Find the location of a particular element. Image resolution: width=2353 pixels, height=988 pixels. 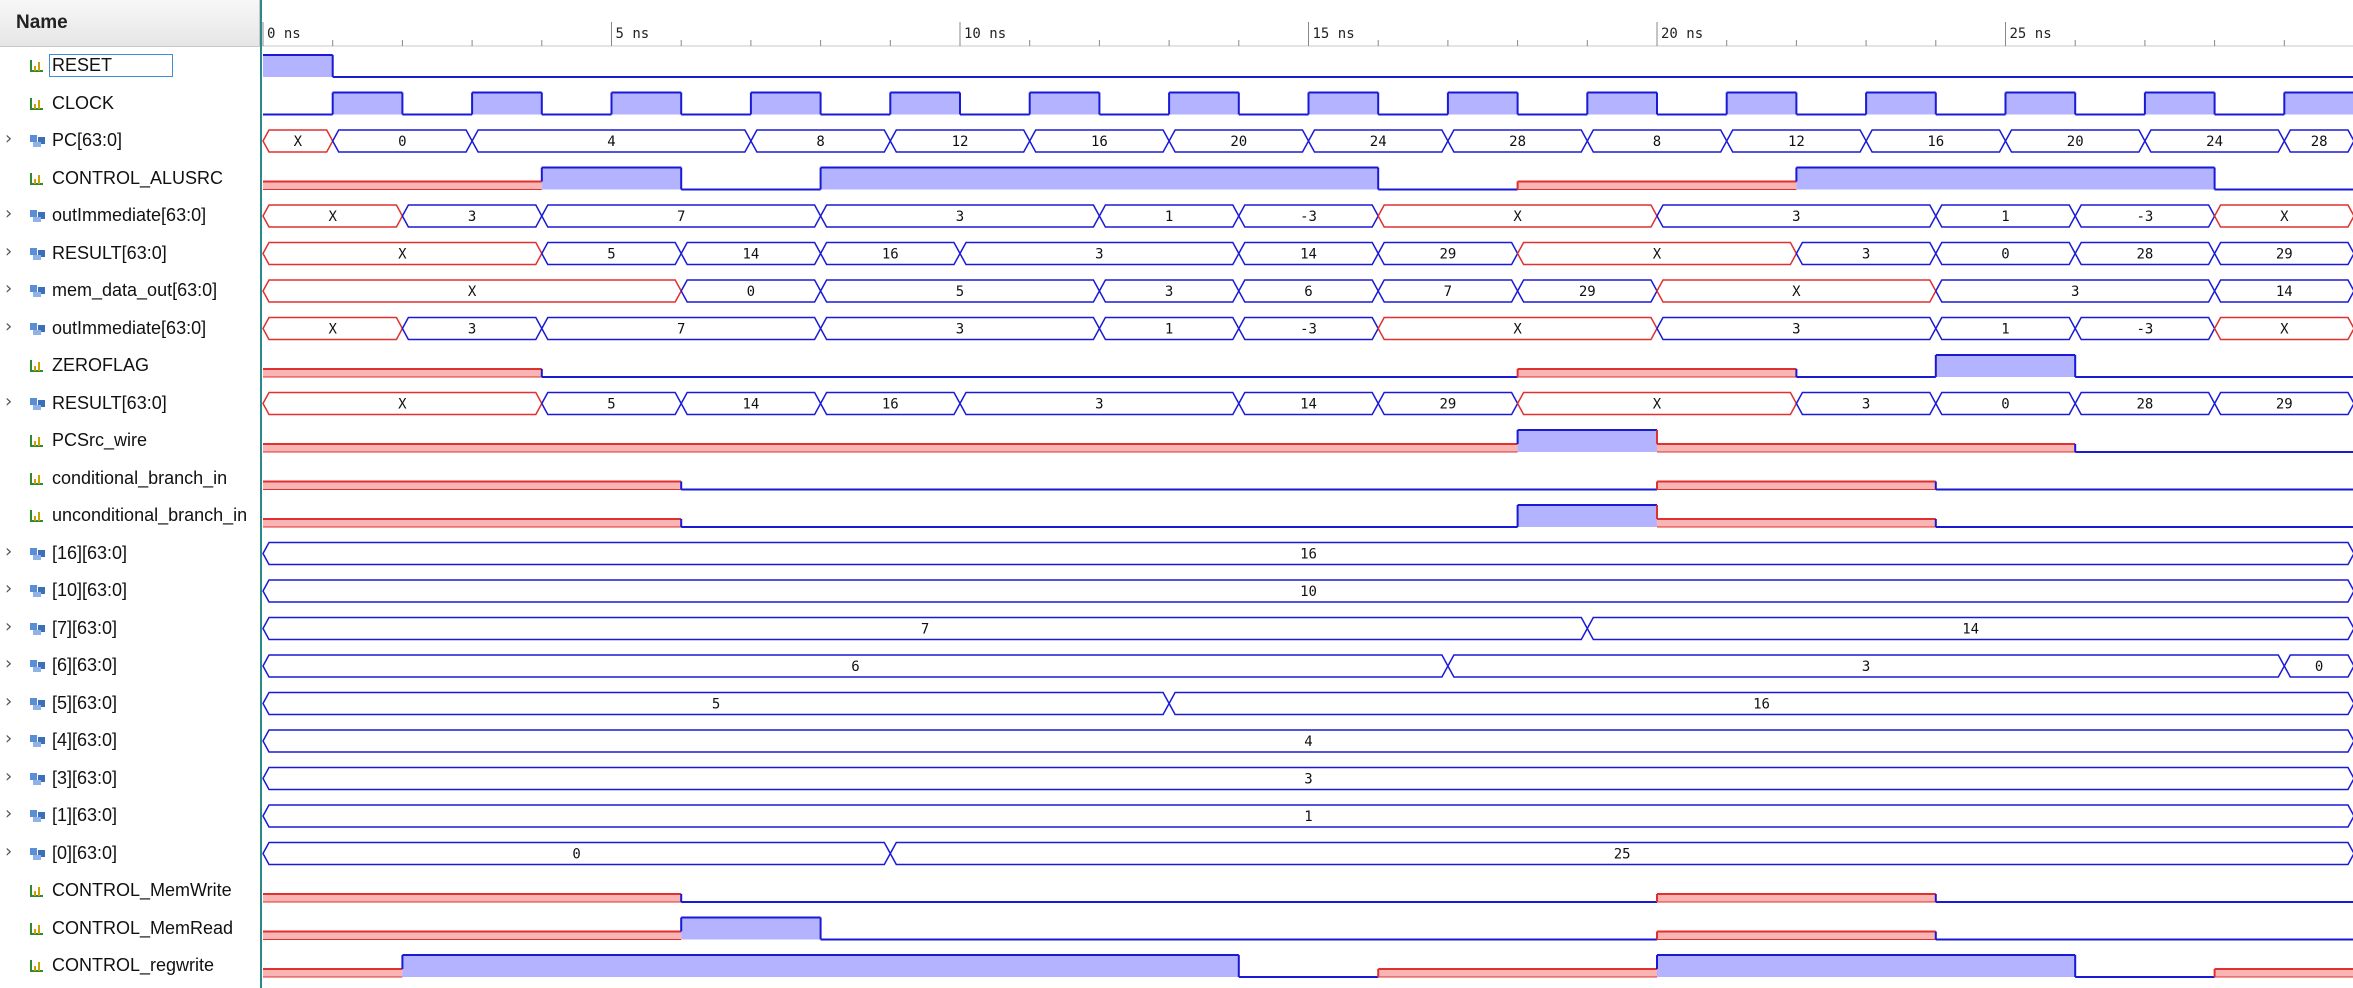

signal-name: CONTROL_MemRead is located at coordinates (143, 927).